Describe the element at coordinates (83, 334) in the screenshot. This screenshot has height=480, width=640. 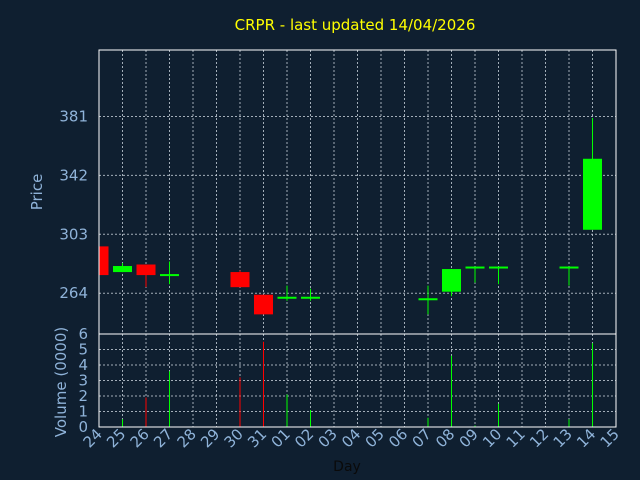
I see `volume-tick-label: 6` at that location.